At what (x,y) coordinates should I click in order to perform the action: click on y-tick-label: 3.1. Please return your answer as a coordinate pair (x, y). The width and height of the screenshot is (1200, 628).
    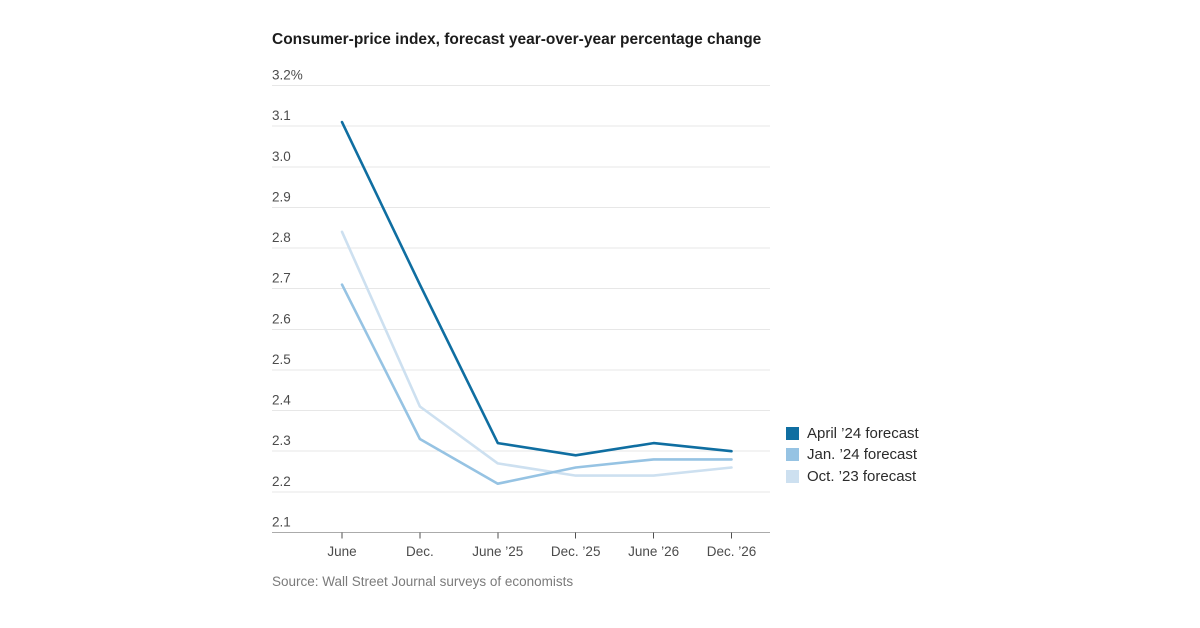
    Looking at the image, I should click on (281, 115).